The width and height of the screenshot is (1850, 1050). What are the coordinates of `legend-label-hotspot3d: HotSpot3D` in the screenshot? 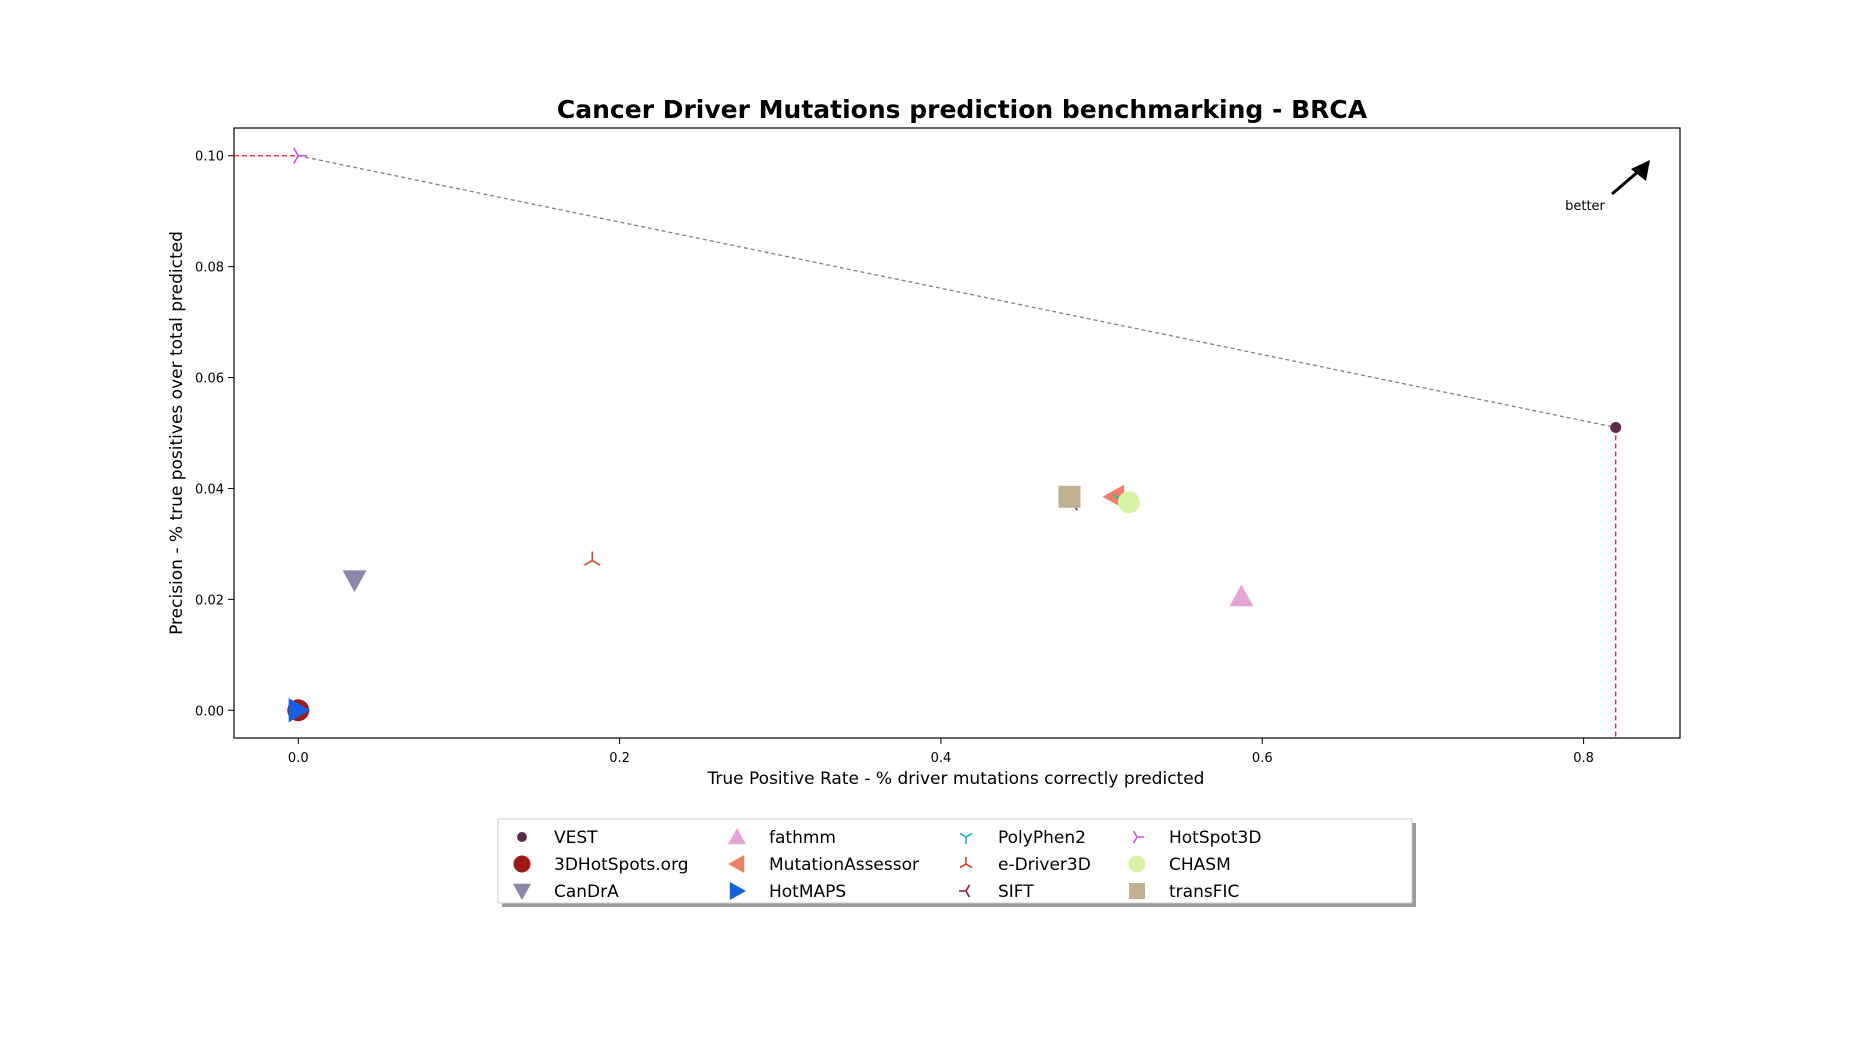 It's located at (1215, 838).